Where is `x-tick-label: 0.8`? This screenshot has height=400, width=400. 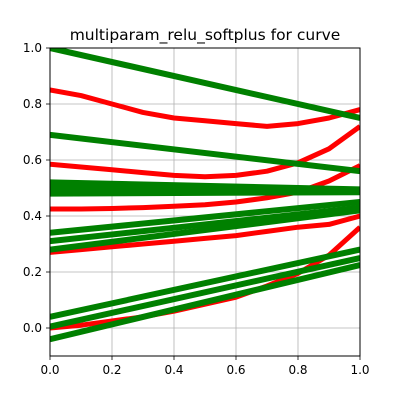
x-tick-label: 0.8 is located at coordinates (297, 370).